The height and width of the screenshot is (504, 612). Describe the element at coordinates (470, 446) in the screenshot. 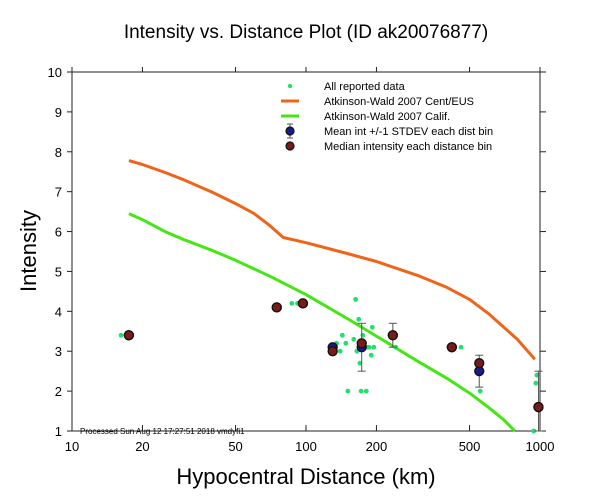

I see `x-tick-label: 500` at that location.